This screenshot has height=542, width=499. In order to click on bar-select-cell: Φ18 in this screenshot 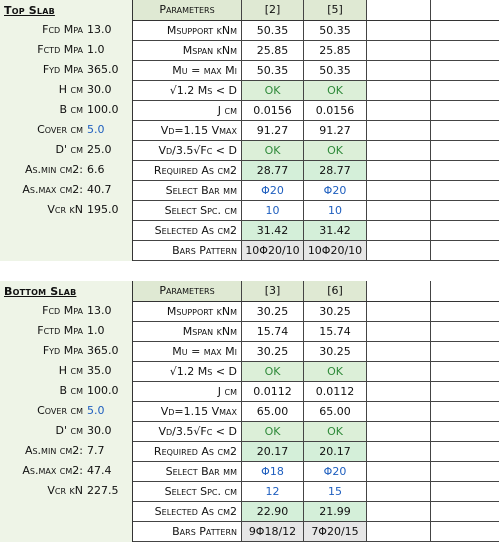, I will do `click(273, 471)`.